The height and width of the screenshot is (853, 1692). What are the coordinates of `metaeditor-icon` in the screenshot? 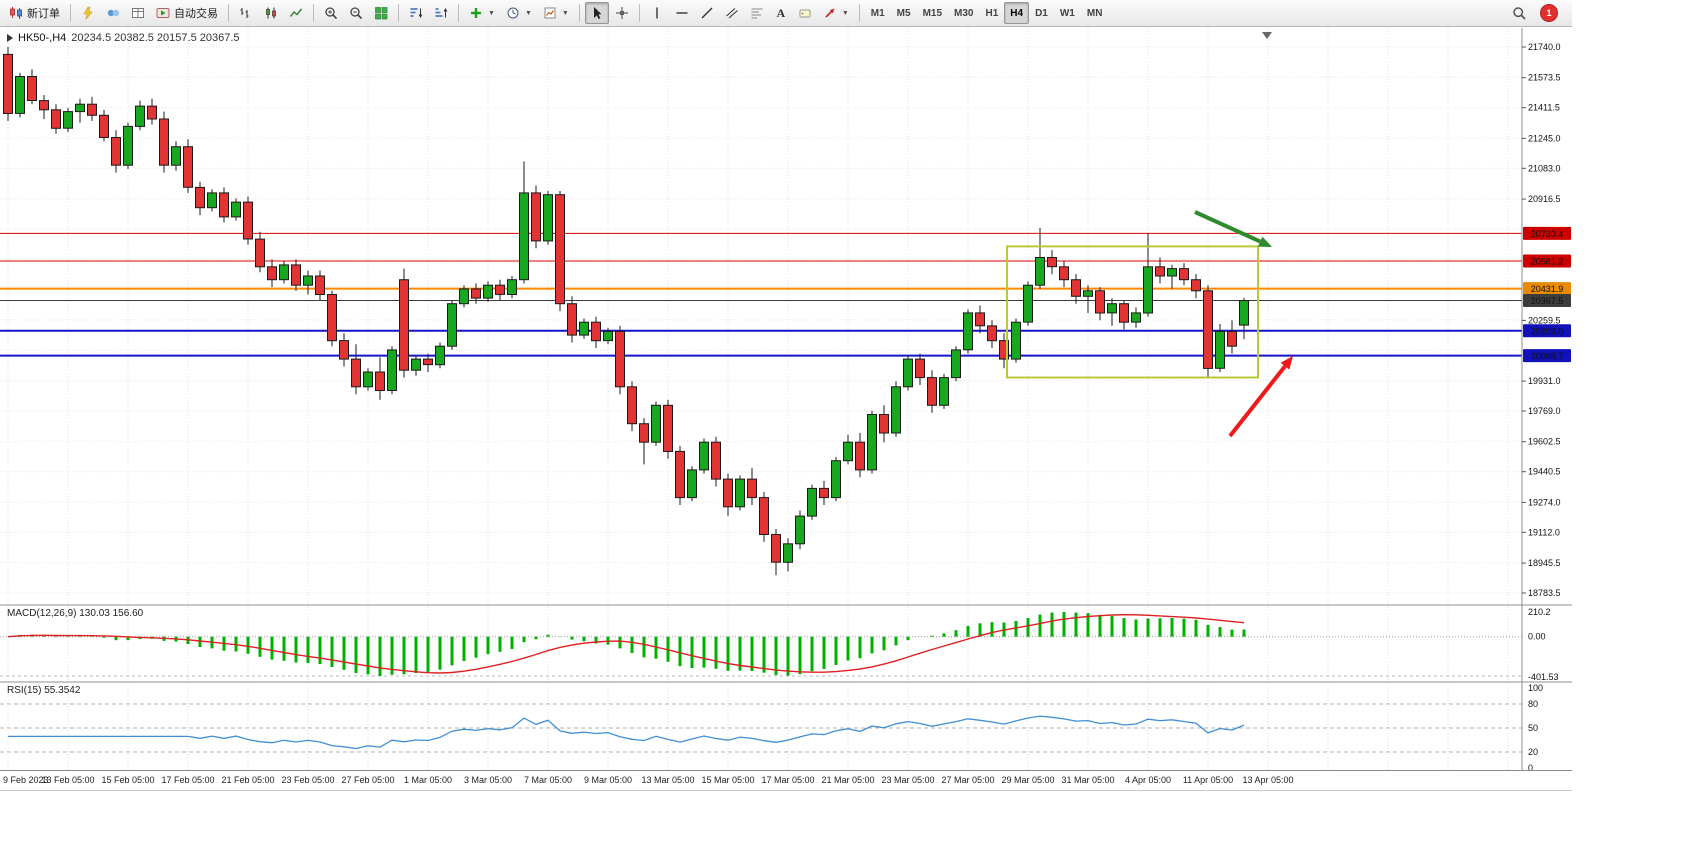 It's located at (88, 13).